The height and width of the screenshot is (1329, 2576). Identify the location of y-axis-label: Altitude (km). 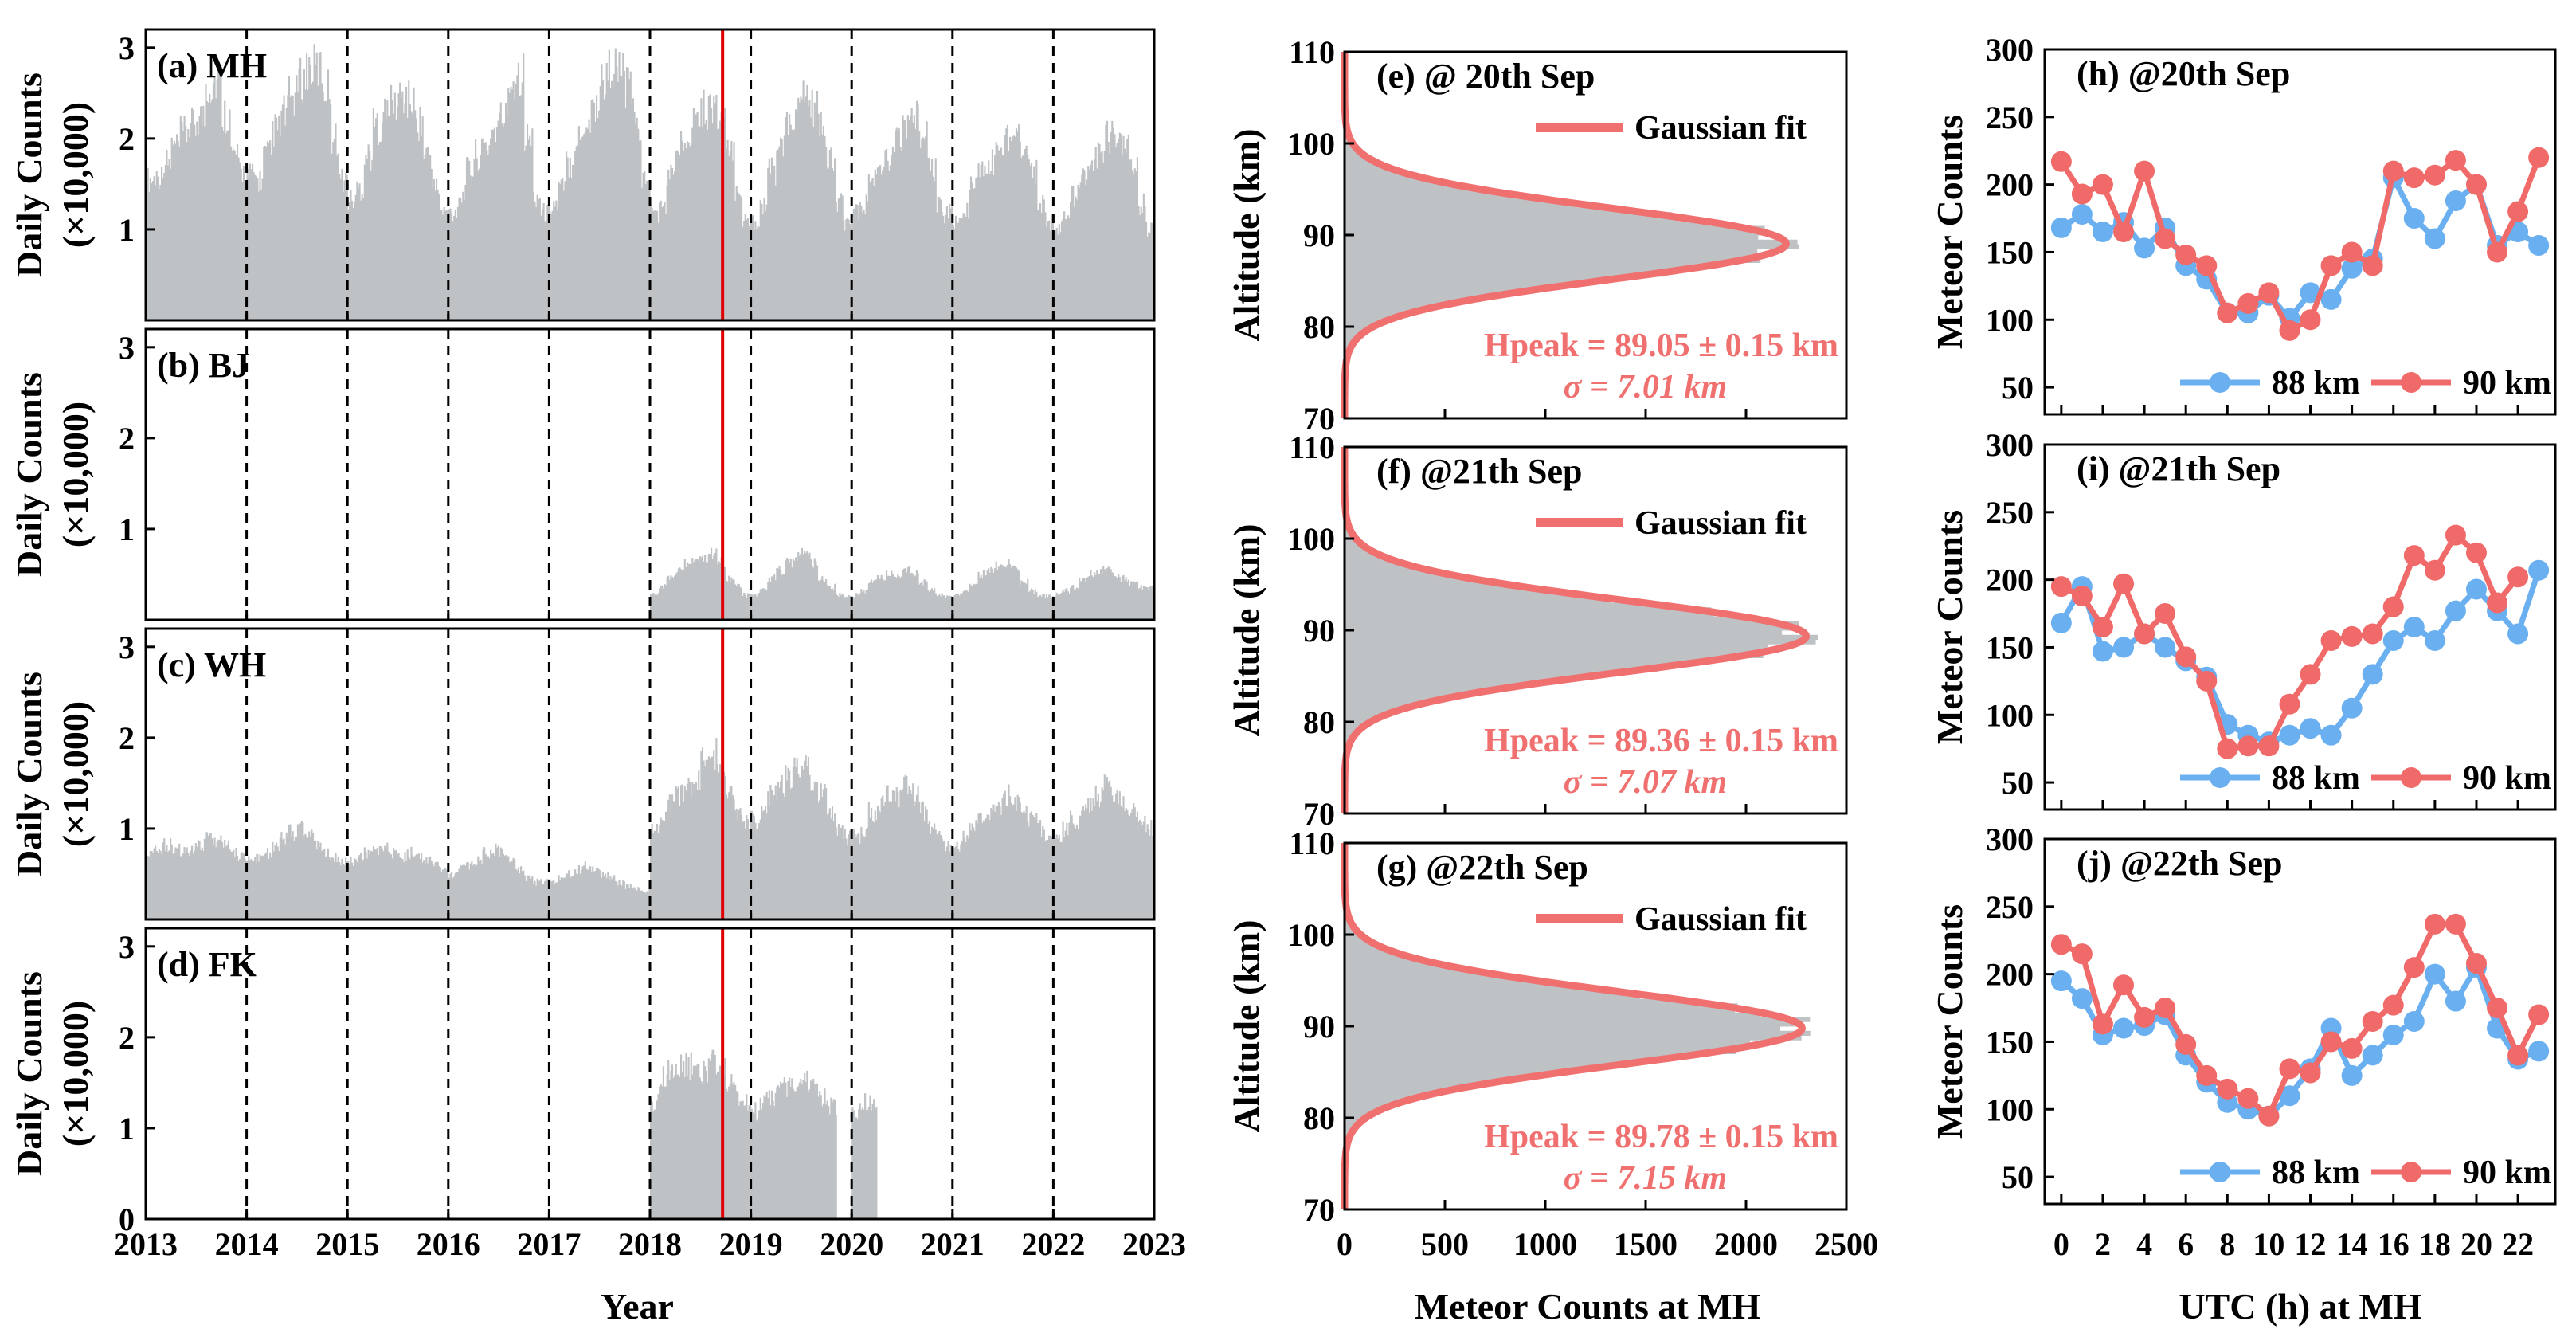
(1246, 1025).